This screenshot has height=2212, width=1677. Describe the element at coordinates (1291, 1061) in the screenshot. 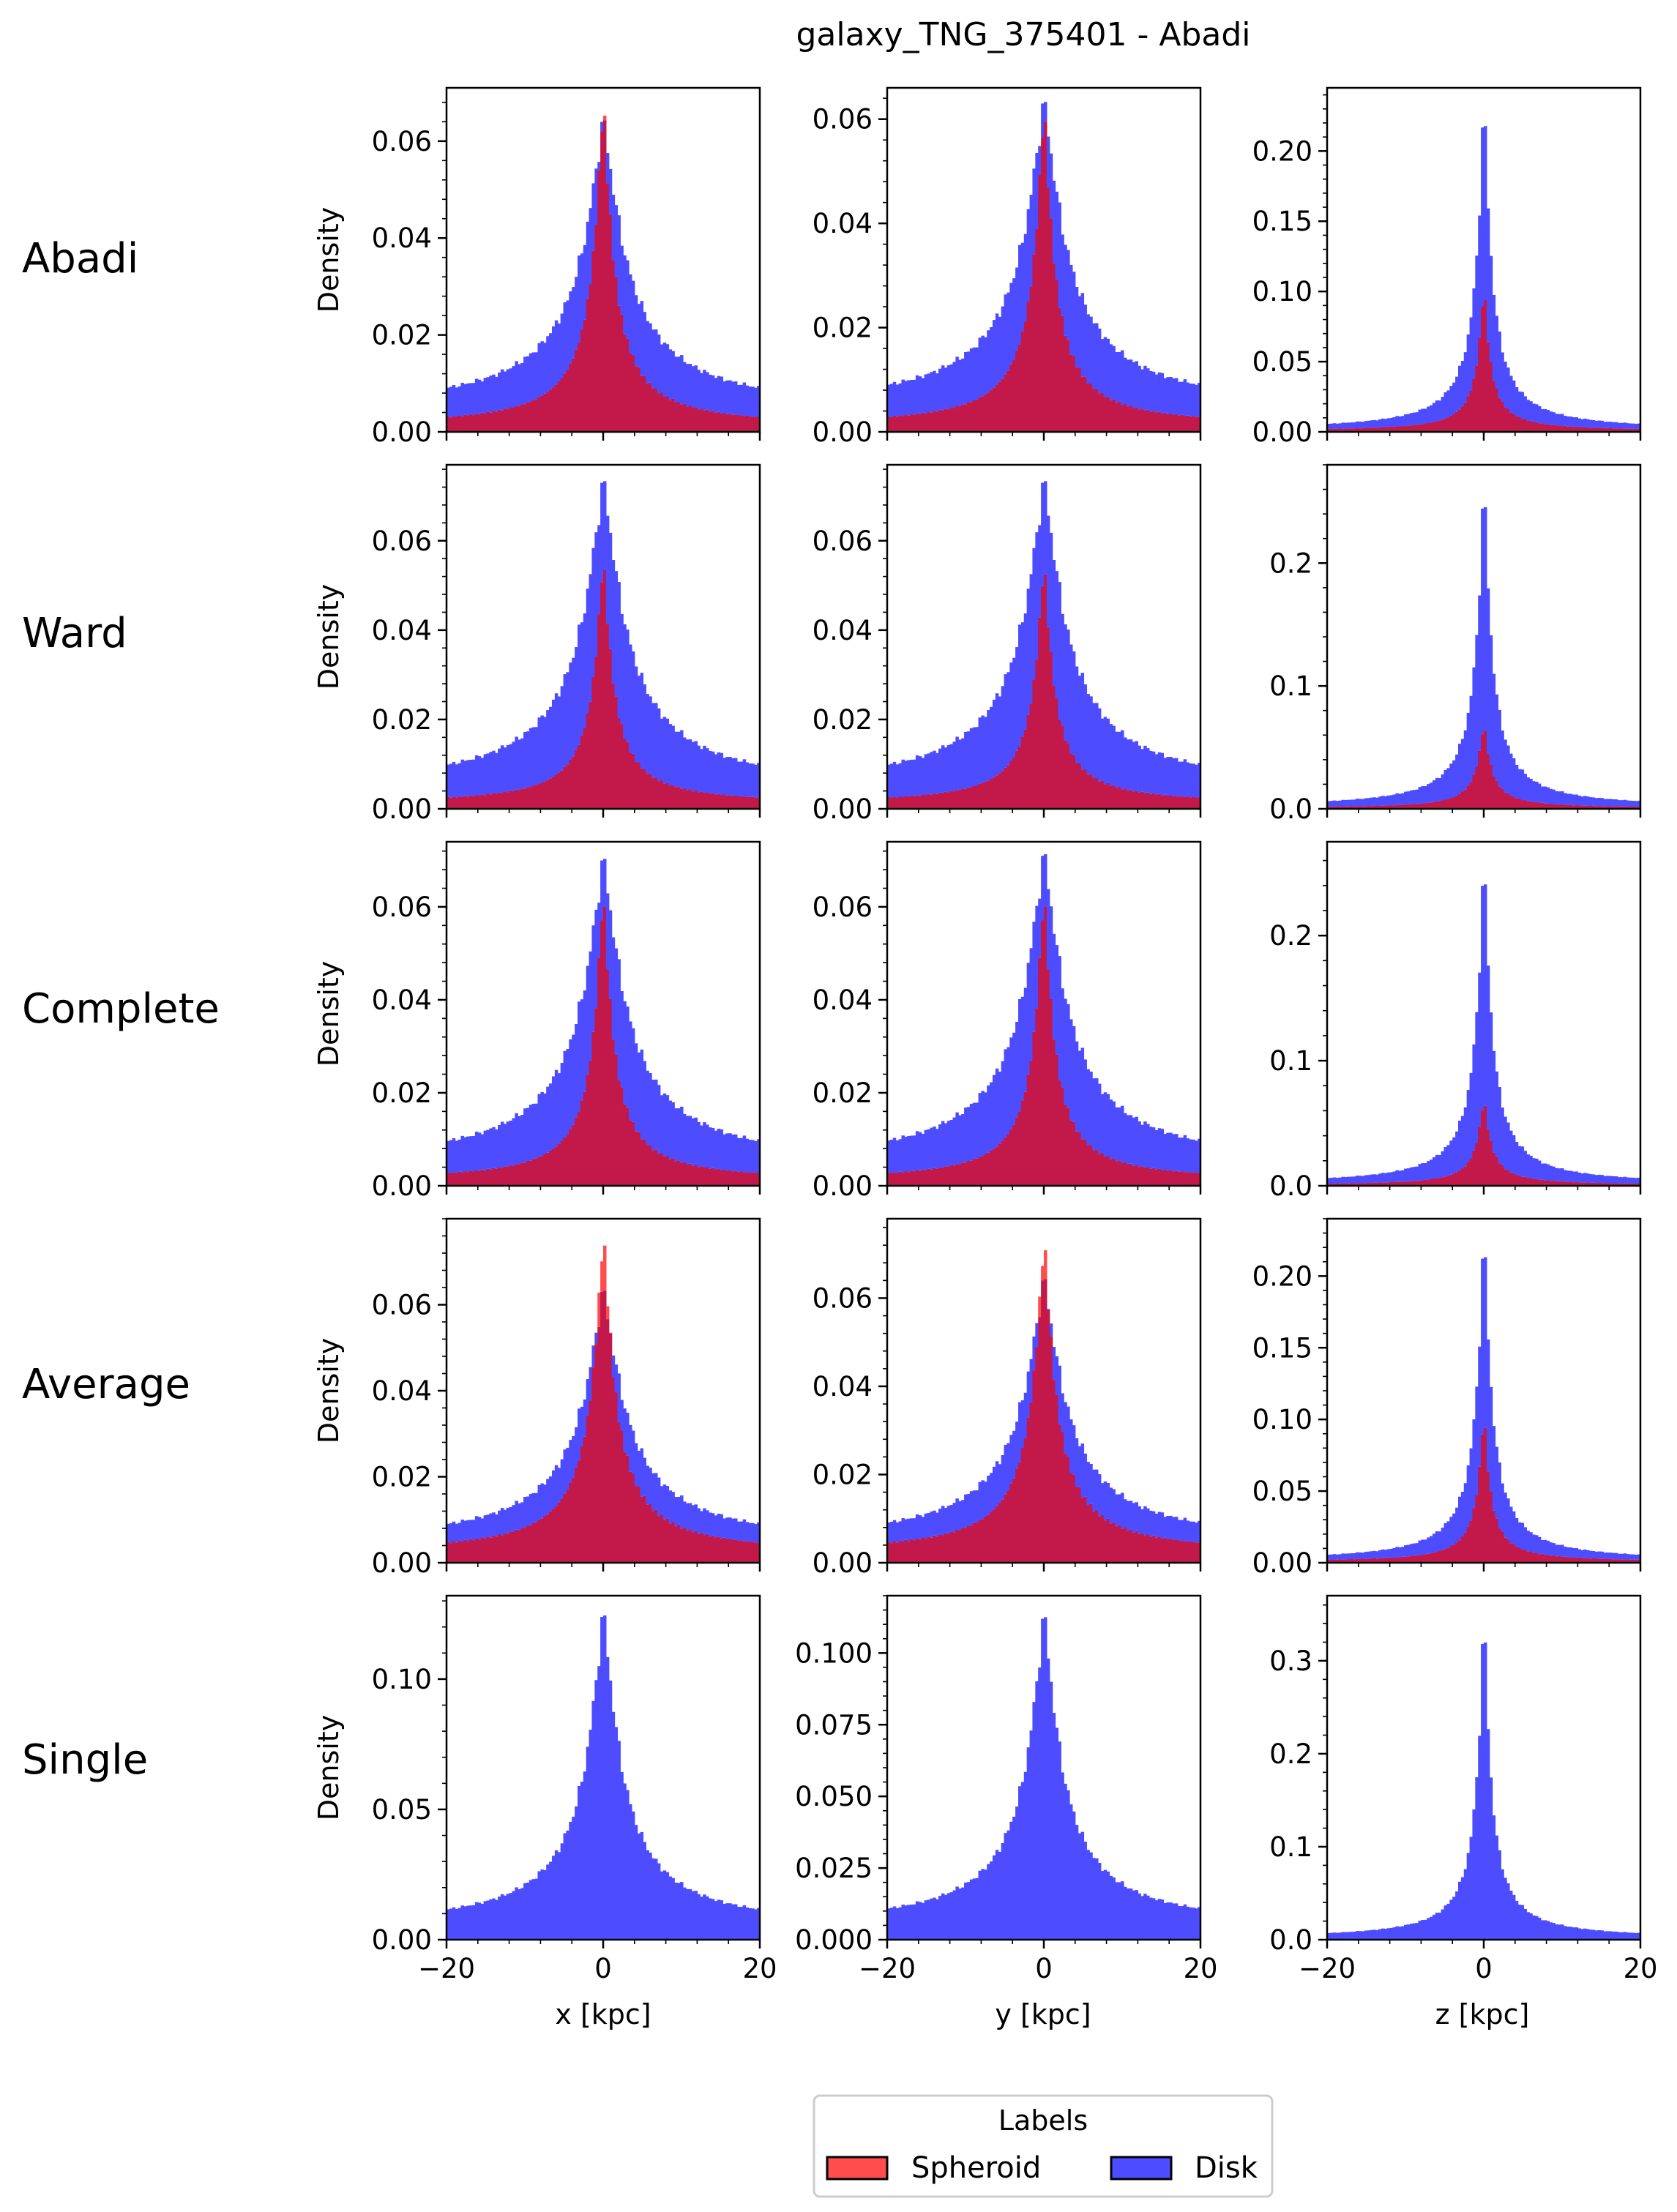

I see `y-tick-label: 0.1` at that location.